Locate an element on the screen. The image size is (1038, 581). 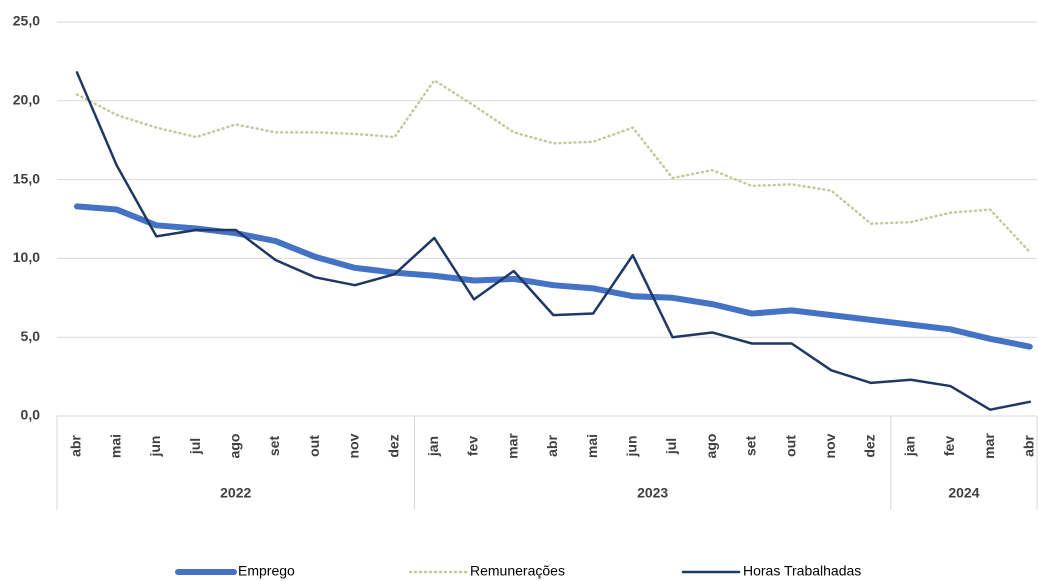
y-tick-label: 0,0 is located at coordinates (31, 415).